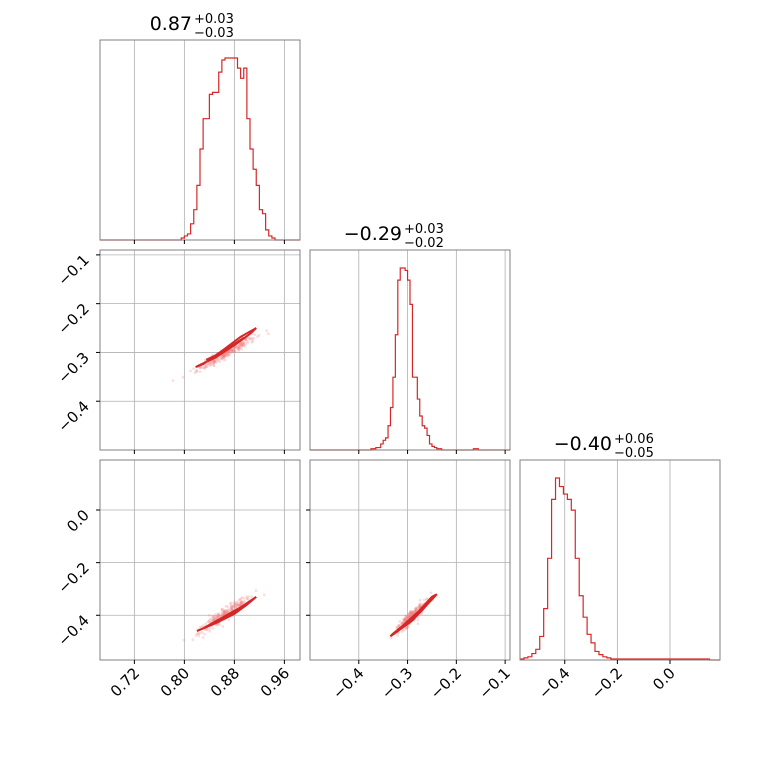  I want to click on x-tick-label: −0.3, so click(397, 683).